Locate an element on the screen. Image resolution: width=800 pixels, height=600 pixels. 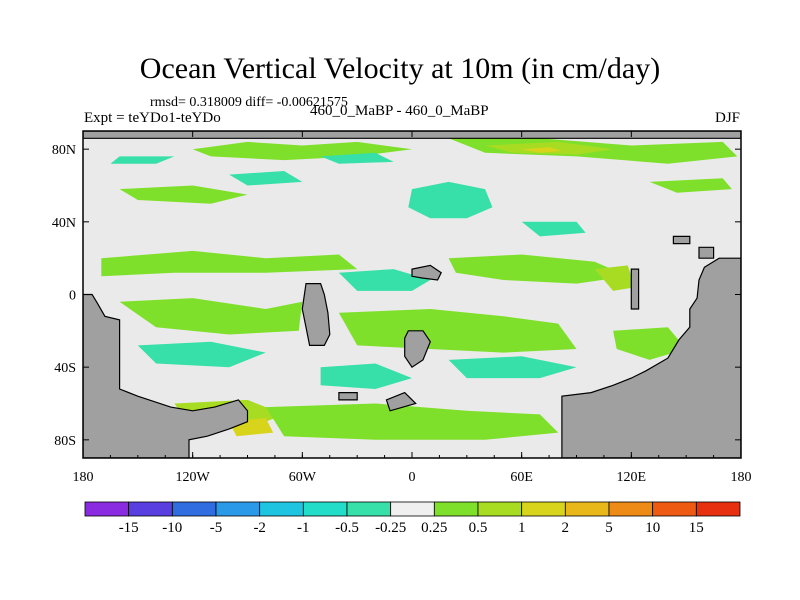
x-tick-label: 120E is located at coordinates (632, 477).